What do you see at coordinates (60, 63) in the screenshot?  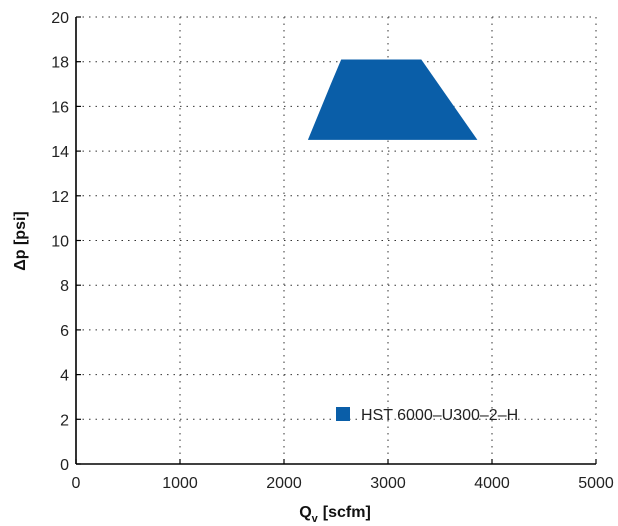 I see `y-tick-label: 18` at bounding box center [60, 63].